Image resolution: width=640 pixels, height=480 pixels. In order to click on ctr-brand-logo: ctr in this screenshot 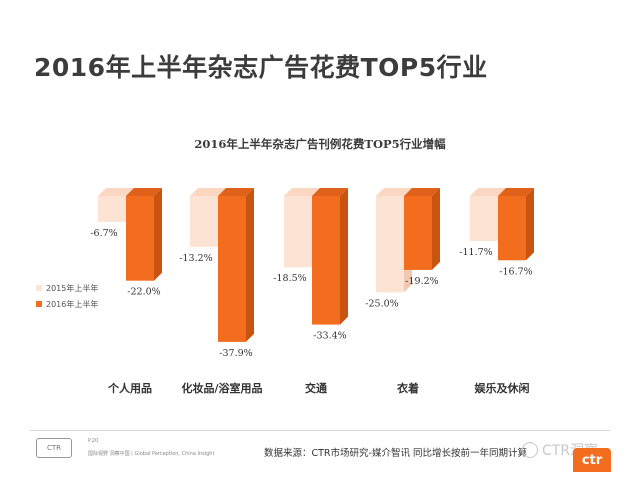, I will do `click(592, 460)`.